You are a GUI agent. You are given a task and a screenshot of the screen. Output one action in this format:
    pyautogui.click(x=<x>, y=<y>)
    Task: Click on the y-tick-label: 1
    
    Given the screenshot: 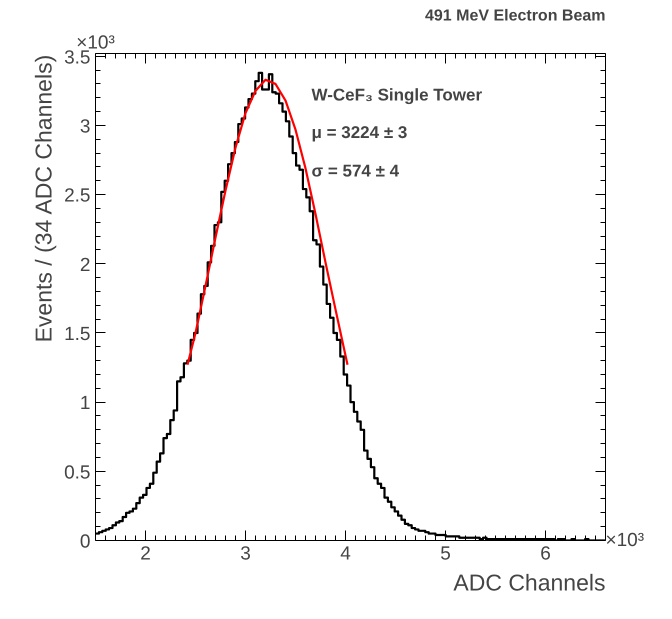 What is the action you would take?
    pyautogui.click(x=85, y=403)
    